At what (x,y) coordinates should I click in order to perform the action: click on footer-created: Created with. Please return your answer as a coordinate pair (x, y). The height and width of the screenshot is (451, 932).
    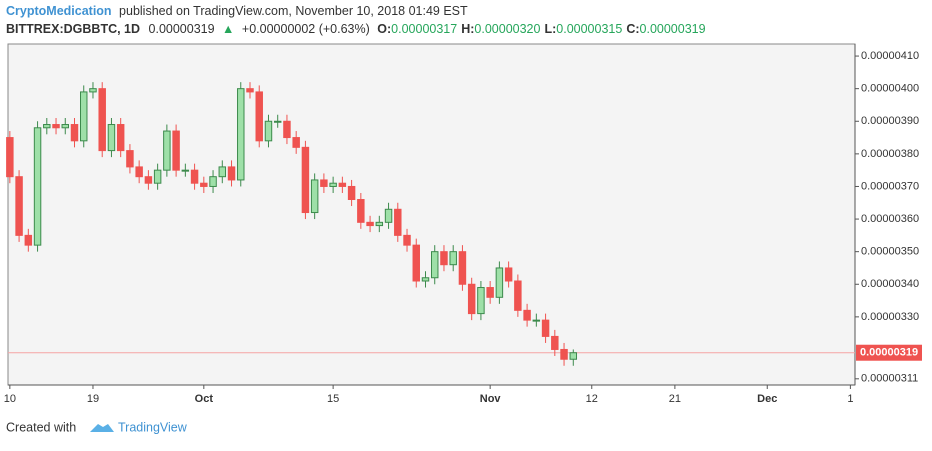
    Looking at the image, I should click on (41, 427).